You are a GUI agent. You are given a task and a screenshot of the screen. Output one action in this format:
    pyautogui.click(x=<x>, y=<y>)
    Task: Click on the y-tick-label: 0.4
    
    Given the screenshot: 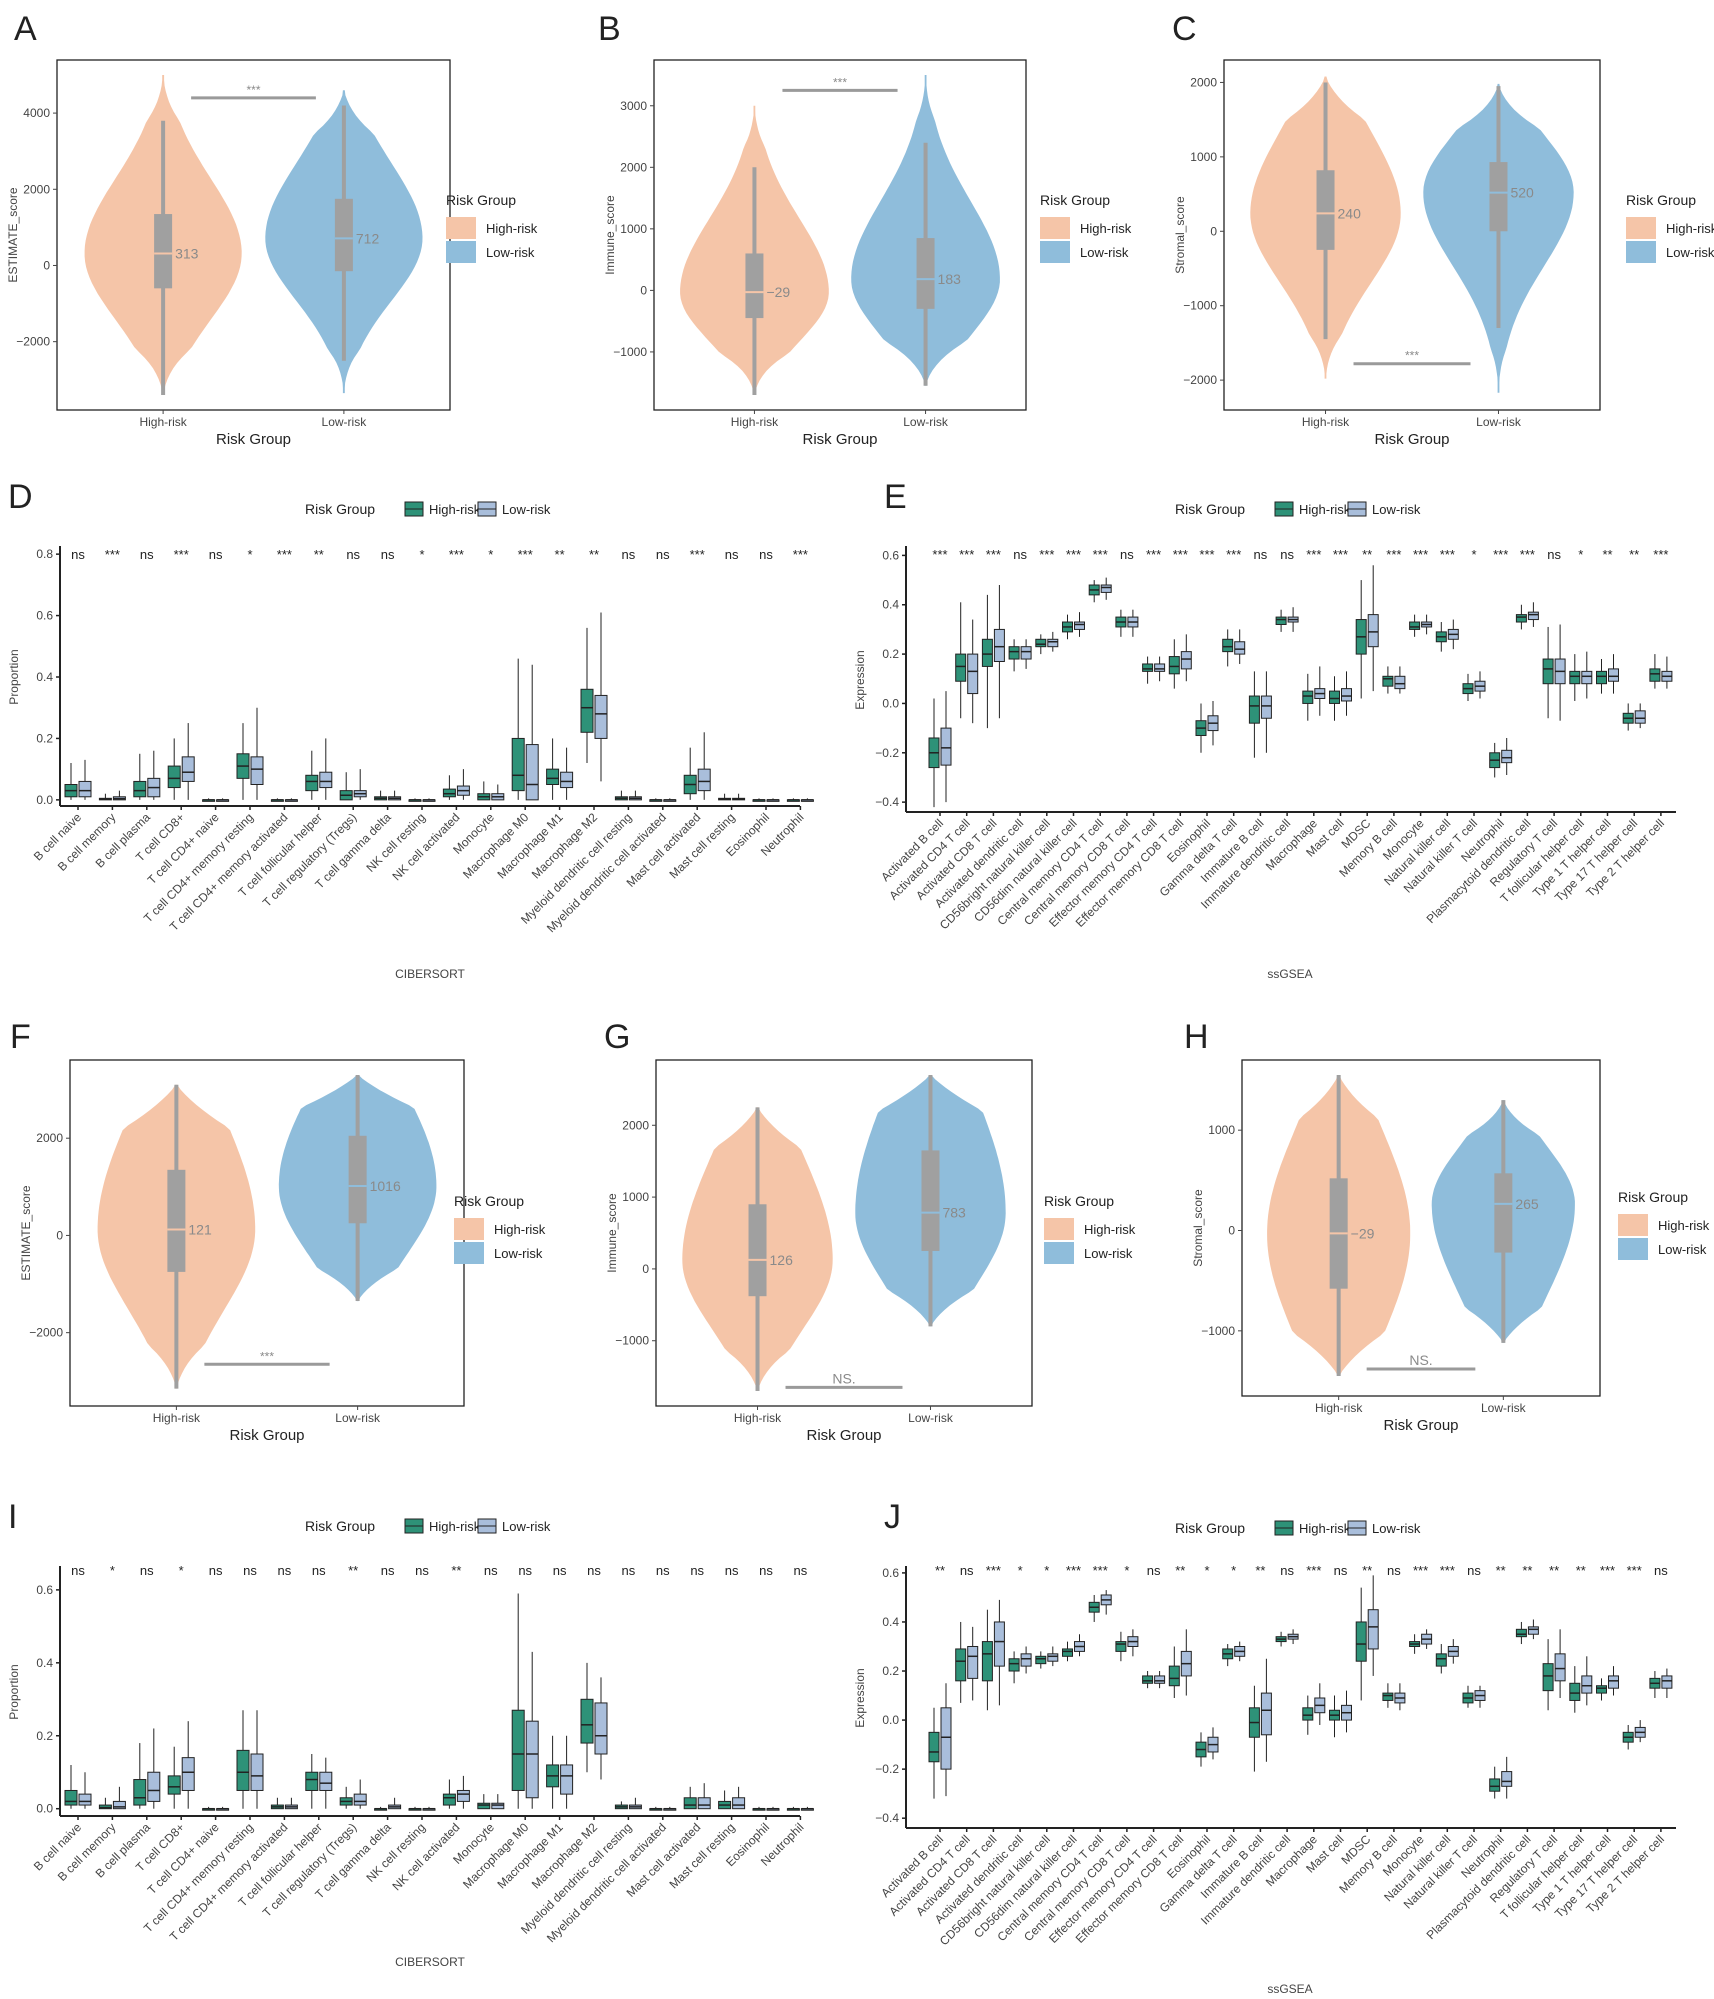 What is the action you would take?
    pyautogui.click(x=890, y=1622)
    